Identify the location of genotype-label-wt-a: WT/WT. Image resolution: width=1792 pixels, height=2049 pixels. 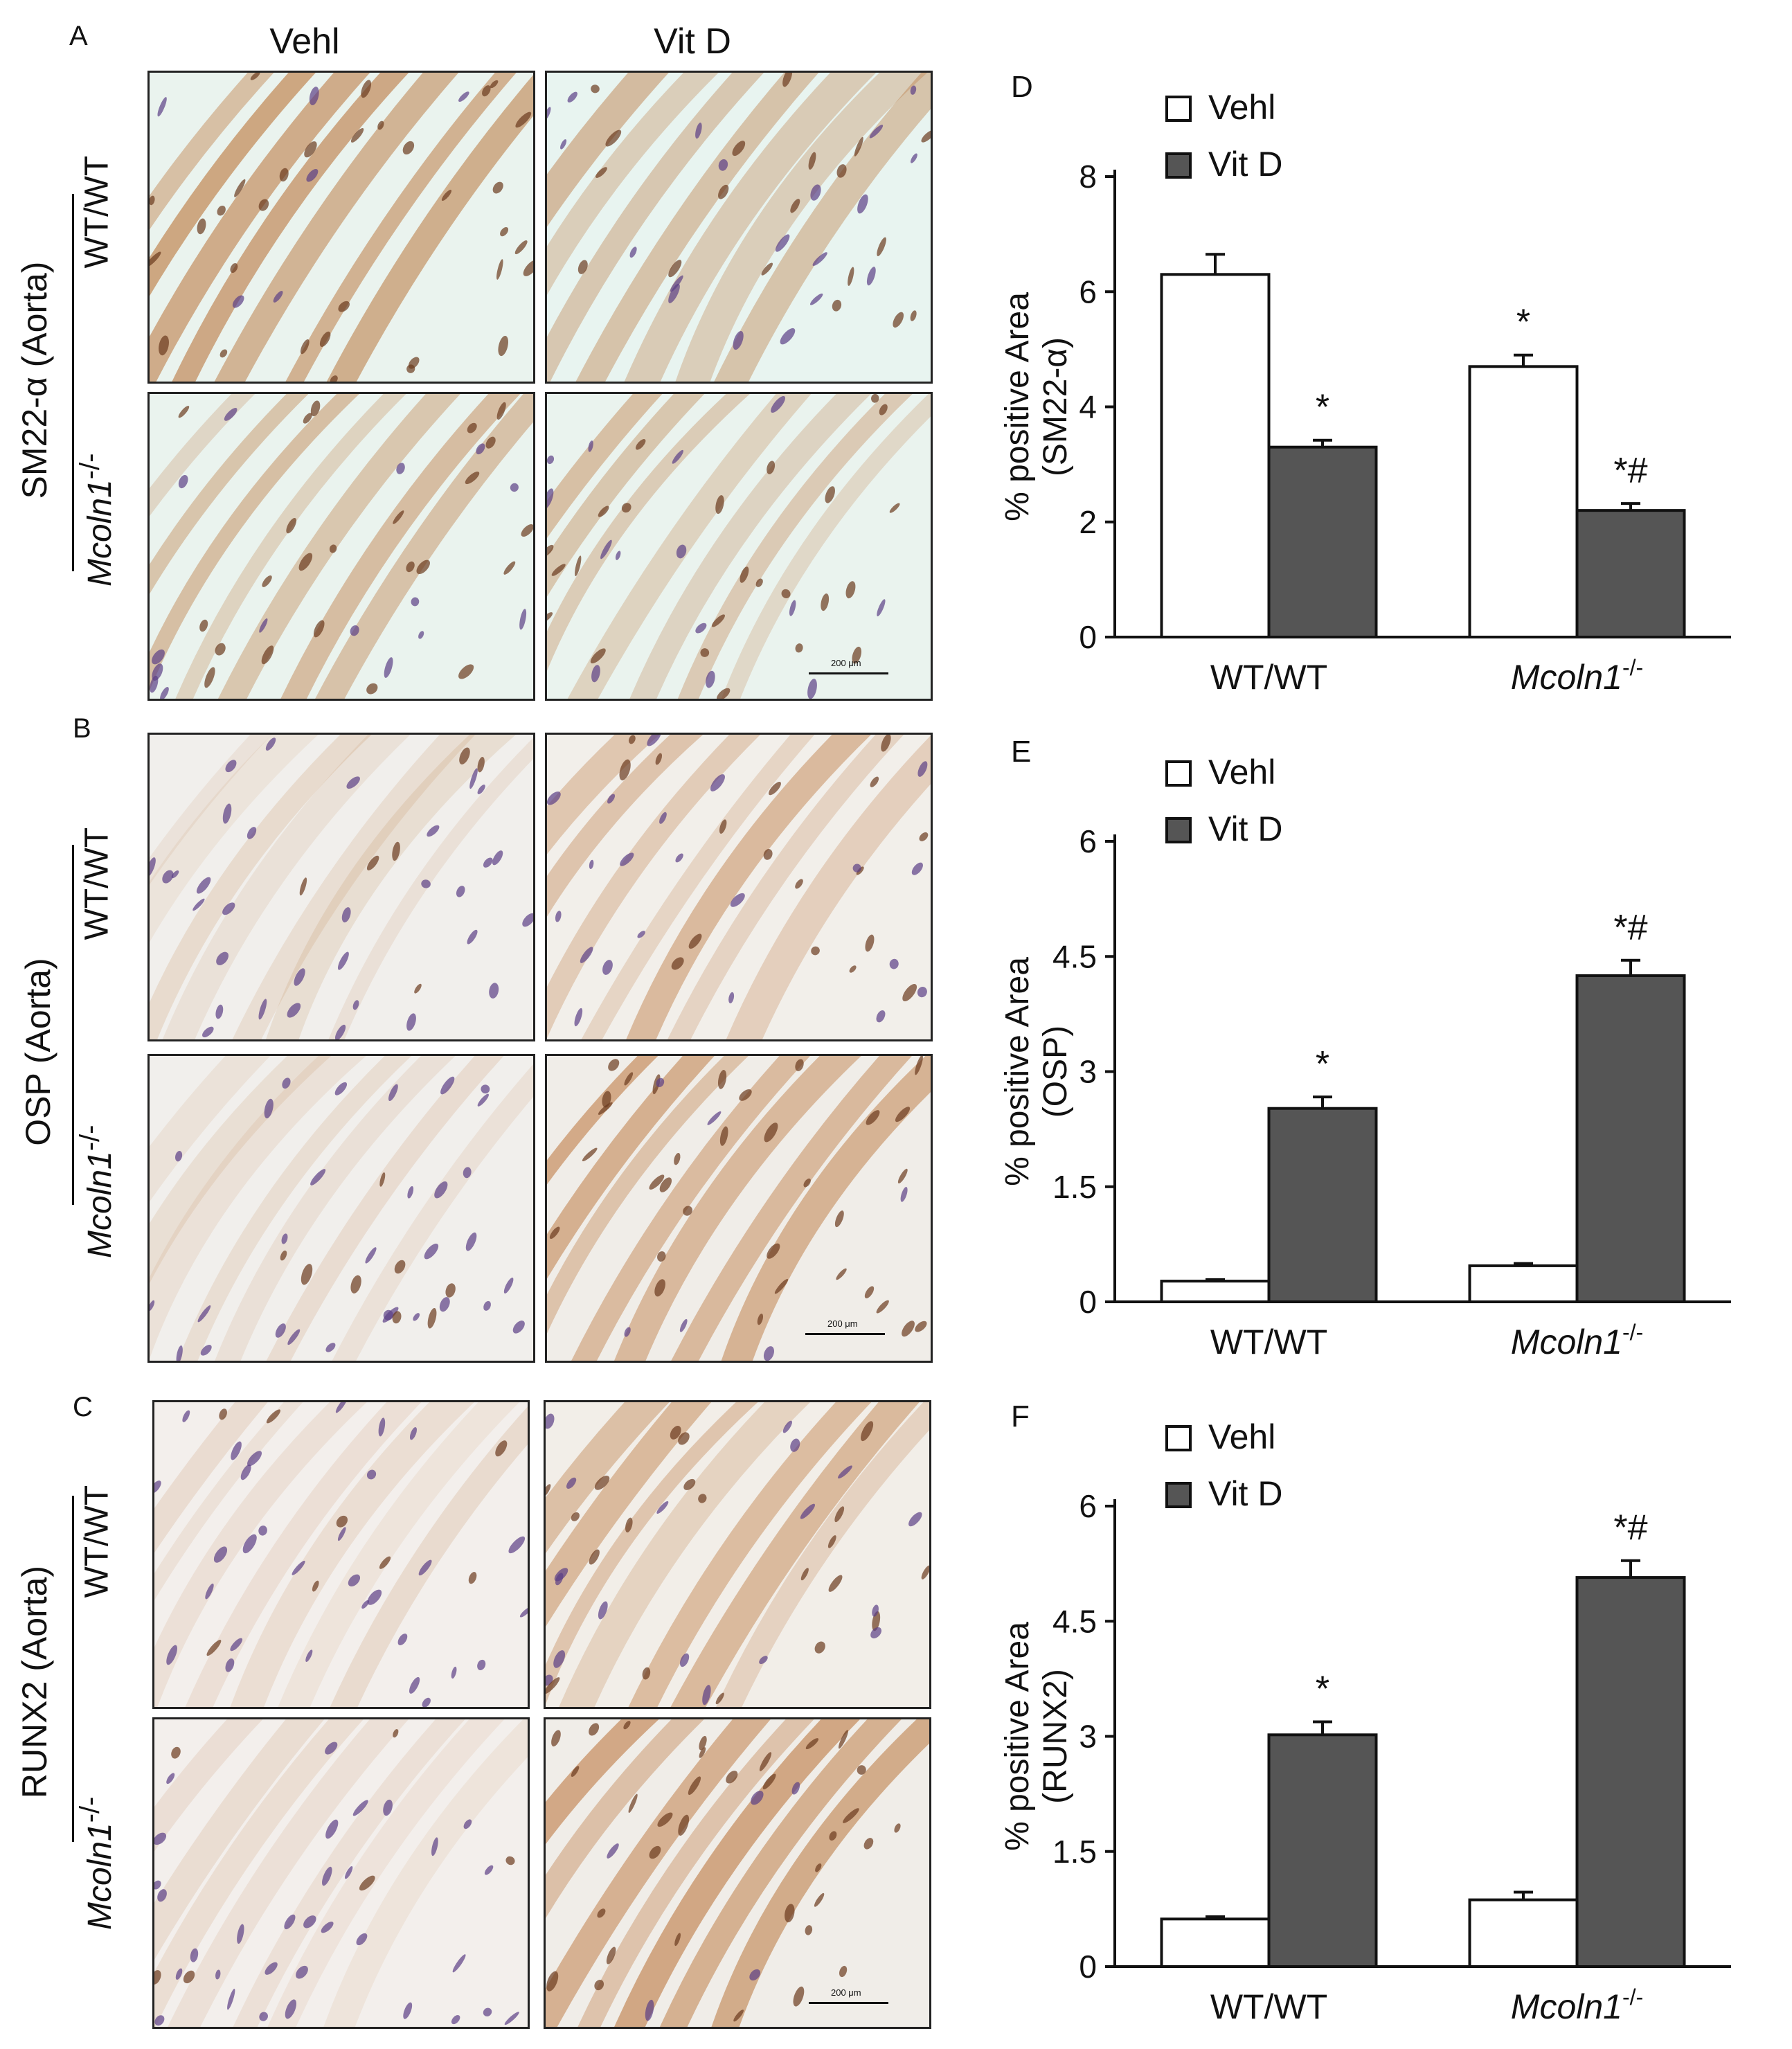
(97, 212).